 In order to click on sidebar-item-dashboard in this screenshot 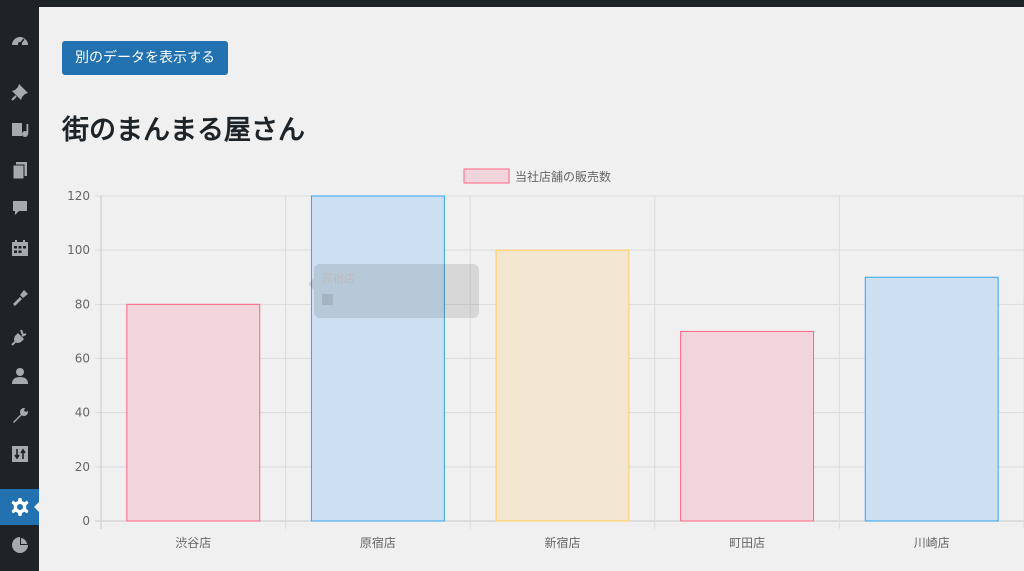, I will do `click(19, 41)`.